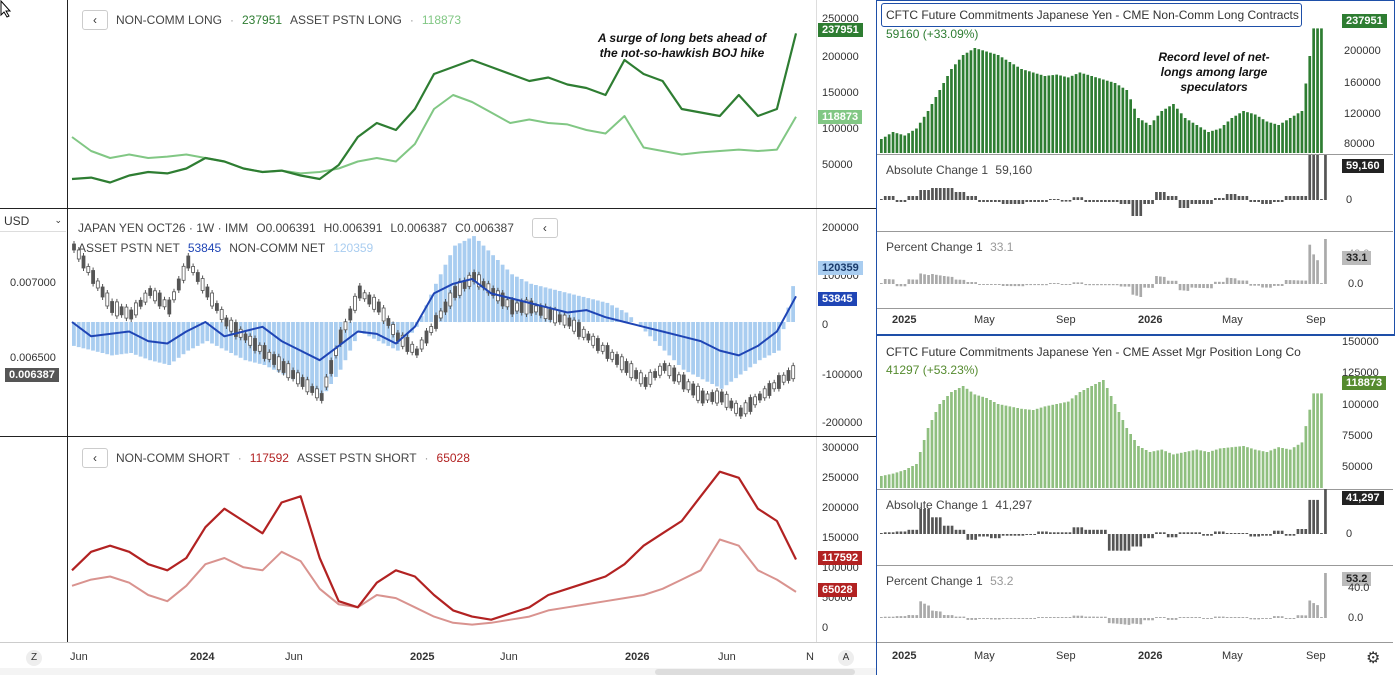 The height and width of the screenshot is (675, 1395). Describe the element at coordinates (846, 658) in the screenshot. I see `auto-scale-button: A` at that location.